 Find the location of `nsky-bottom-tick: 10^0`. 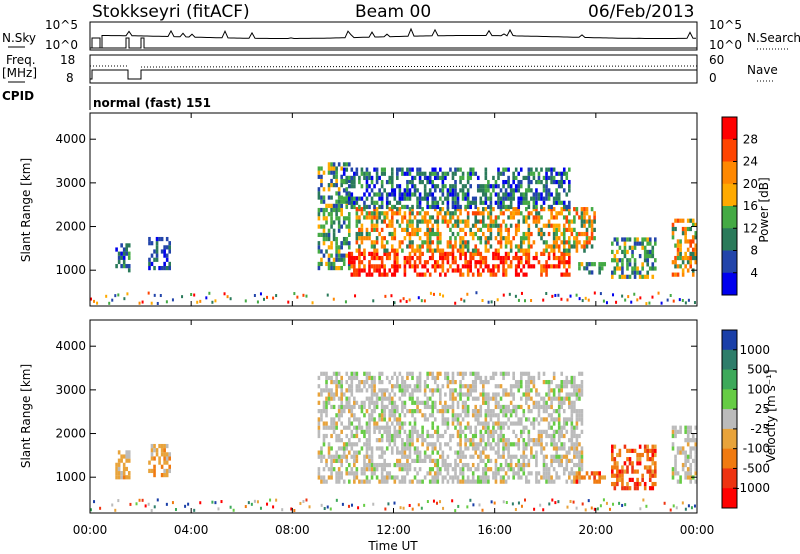

nsky-bottom-tick: 10^0 is located at coordinates (61, 45).